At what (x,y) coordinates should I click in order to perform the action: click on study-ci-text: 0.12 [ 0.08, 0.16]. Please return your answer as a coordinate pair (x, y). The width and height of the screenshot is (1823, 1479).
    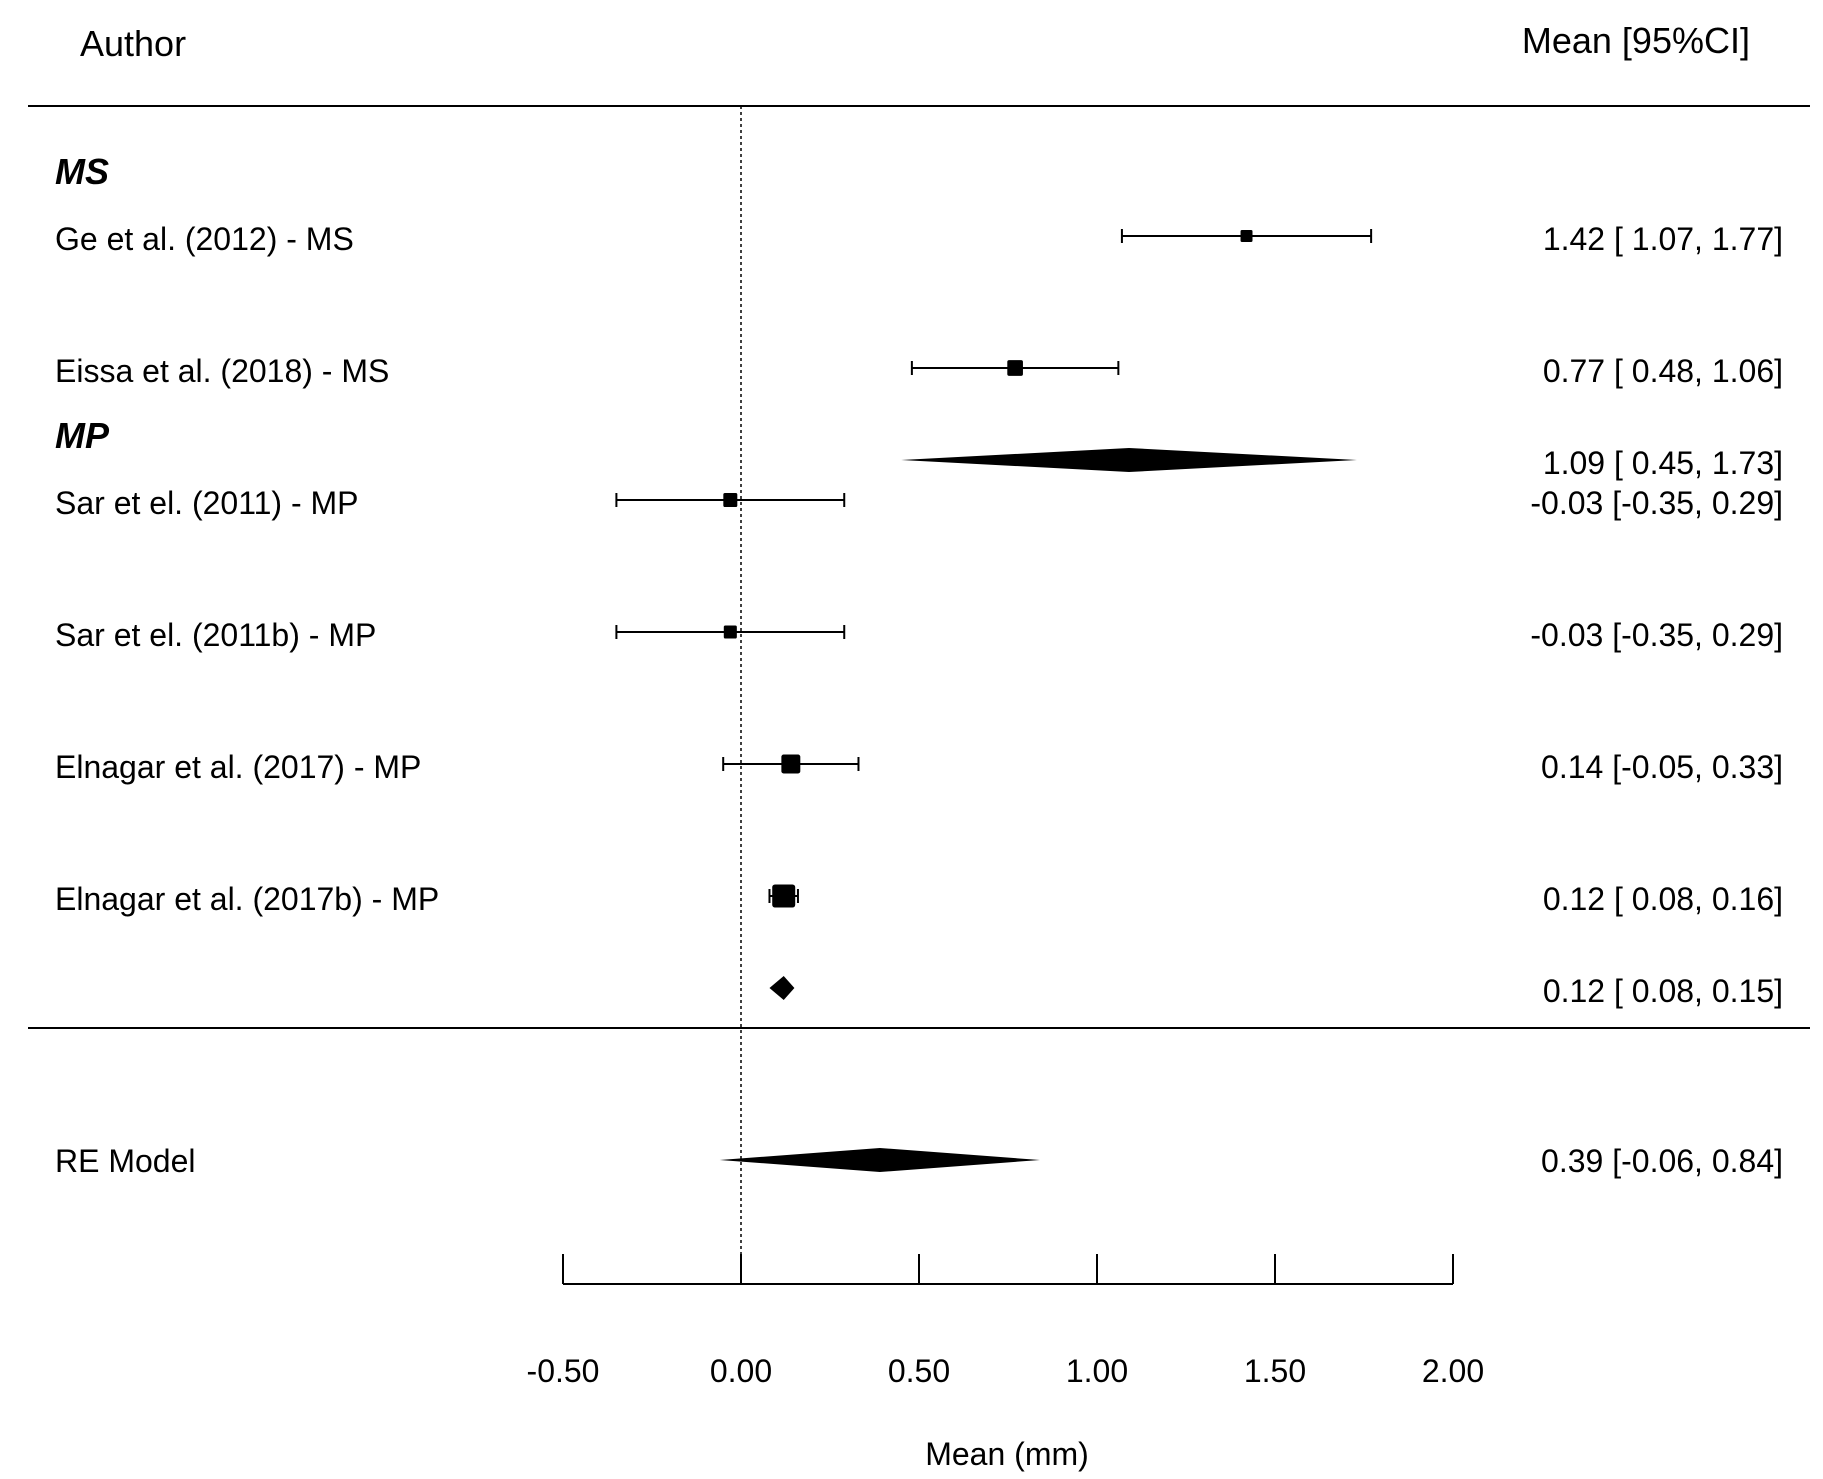
    Looking at the image, I should click on (1663, 899).